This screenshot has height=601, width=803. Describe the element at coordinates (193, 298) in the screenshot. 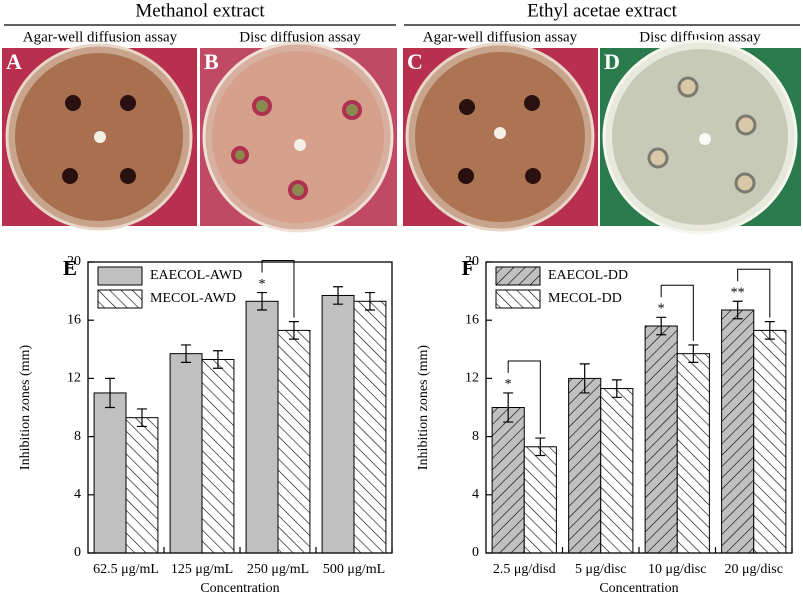

I see `legend-label: MECOL-AWD` at that location.